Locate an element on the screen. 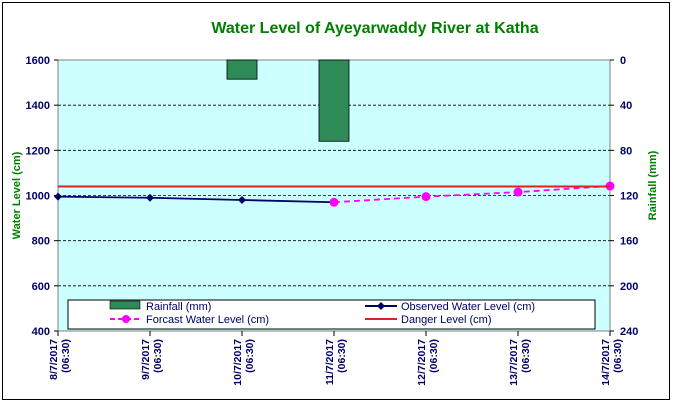  x-tick-label: 12/7/2017(06:30) is located at coordinates (428, 362).